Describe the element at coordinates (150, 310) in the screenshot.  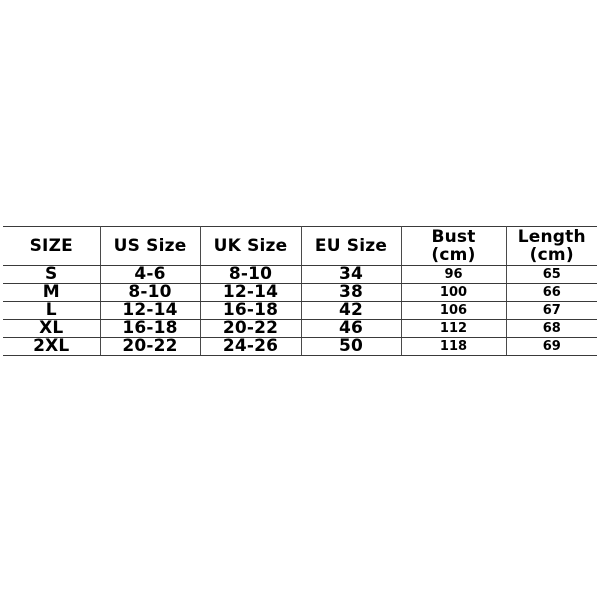
I see `cell-us: 12-14` at that location.